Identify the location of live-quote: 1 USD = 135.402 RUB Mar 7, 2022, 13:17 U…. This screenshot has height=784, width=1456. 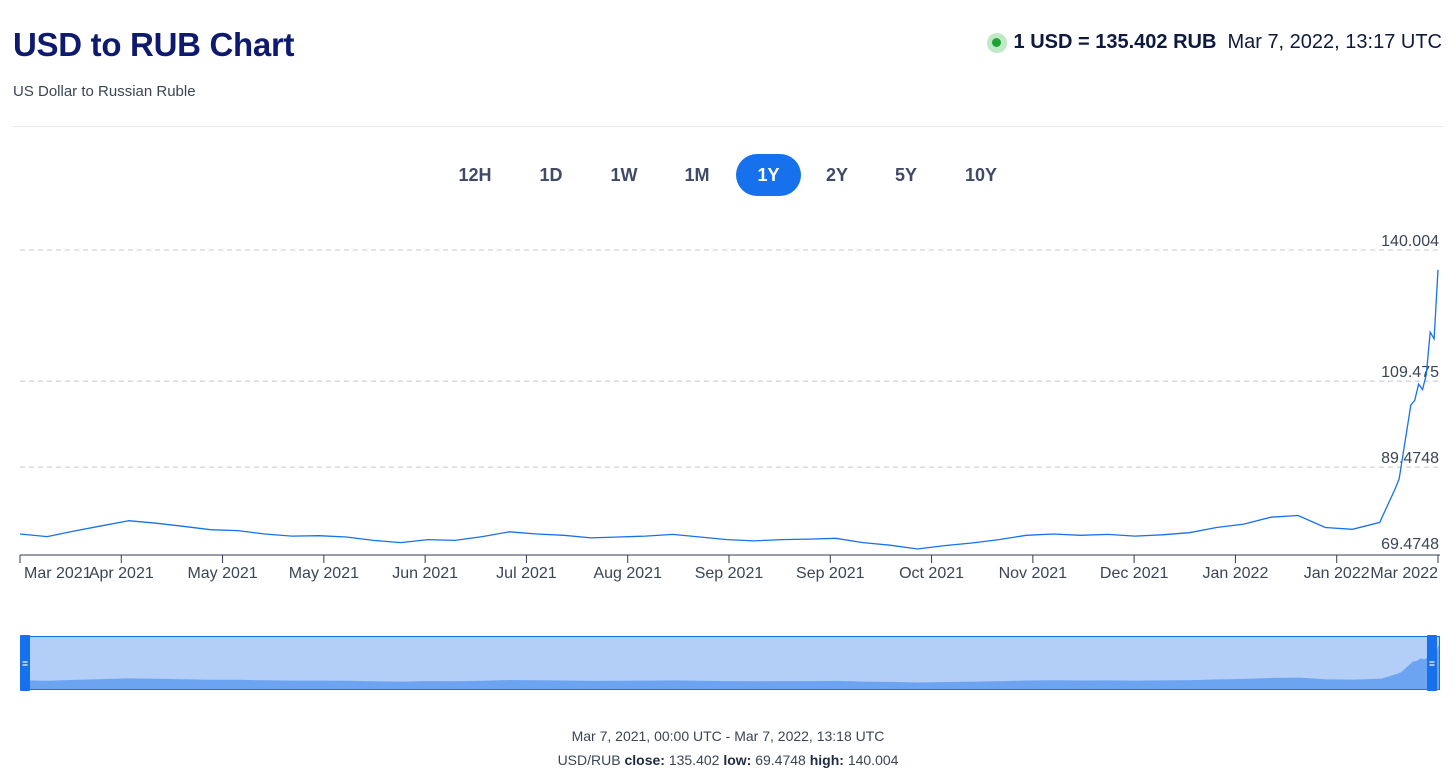
(1214, 42).